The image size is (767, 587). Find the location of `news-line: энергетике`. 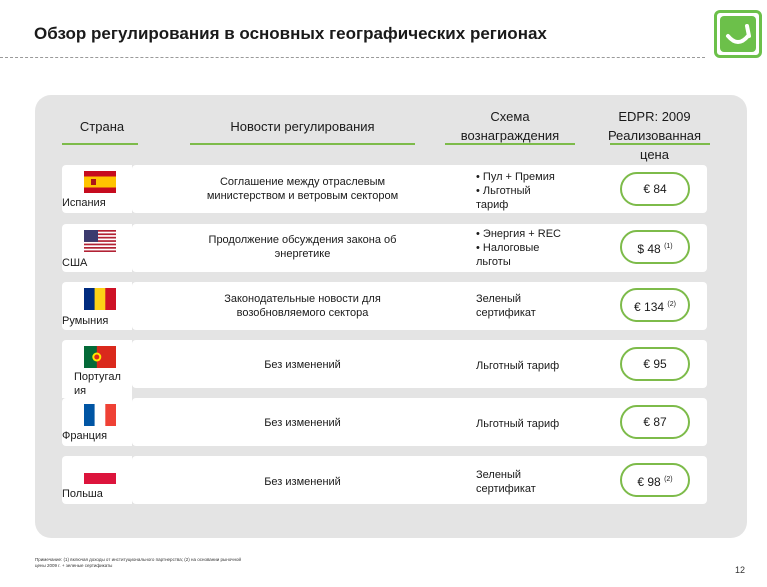

news-line: энергетике is located at coordinates (302, 254).